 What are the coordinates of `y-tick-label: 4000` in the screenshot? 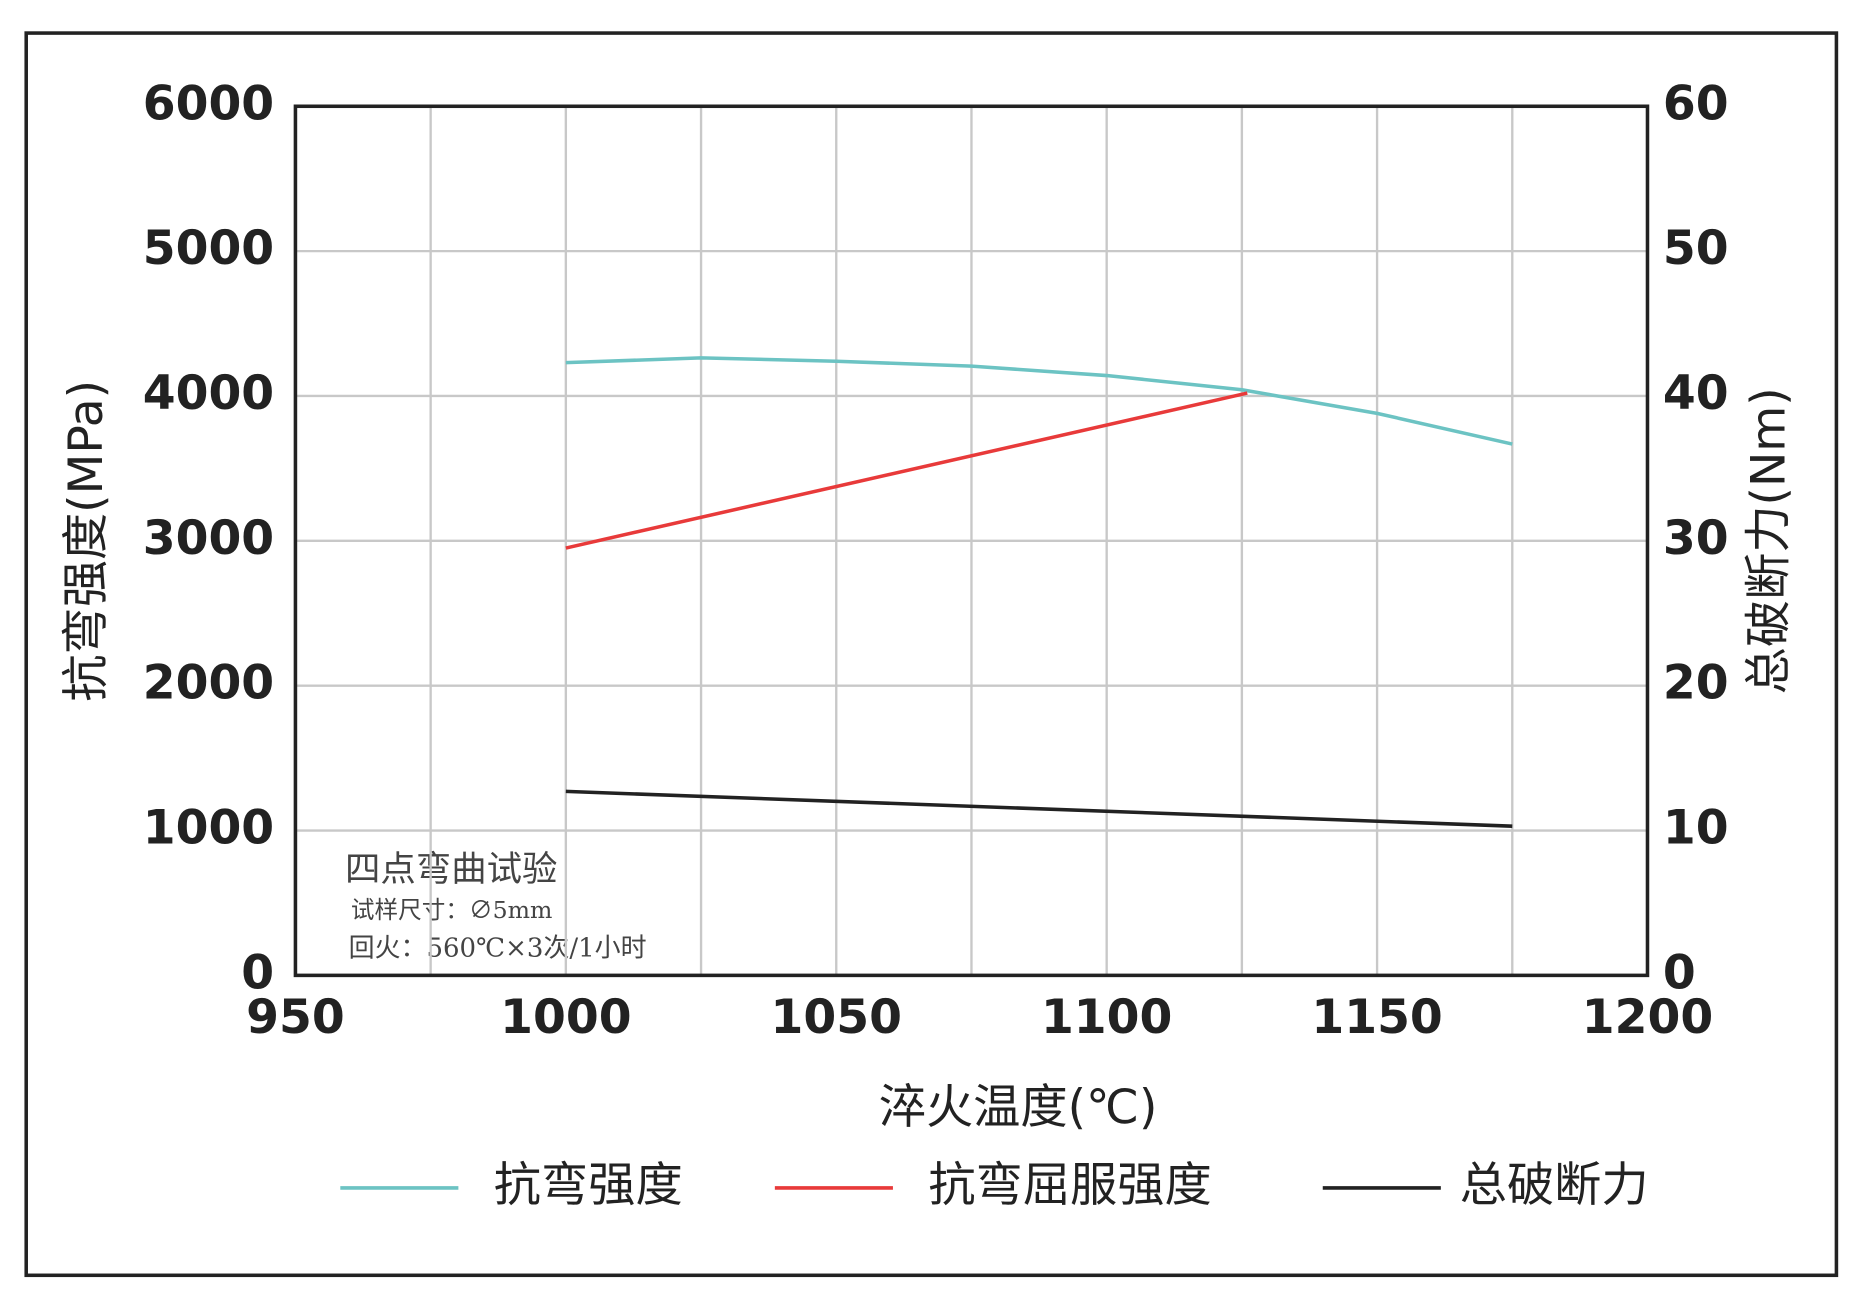 It's located at (208, 393).